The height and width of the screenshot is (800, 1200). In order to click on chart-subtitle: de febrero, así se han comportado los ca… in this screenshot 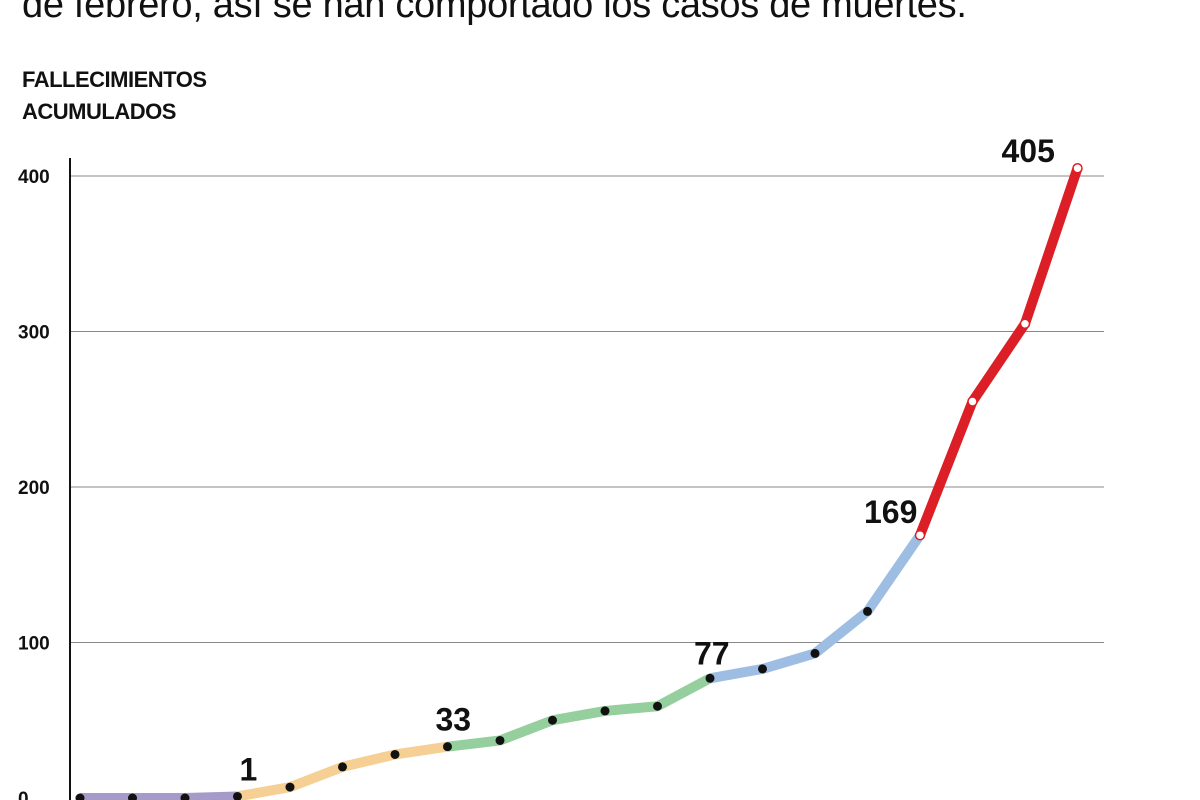, I will do `click(494, 13)`.